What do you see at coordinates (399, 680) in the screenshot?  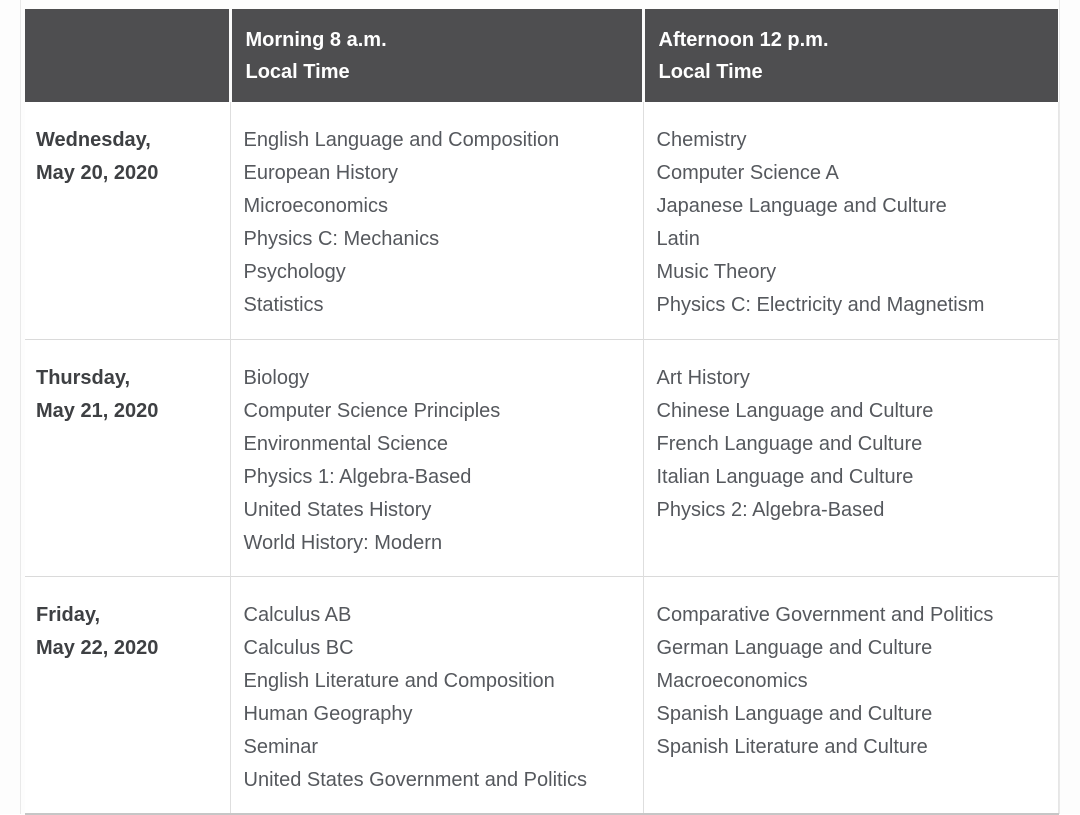 I see `subject-item: English Literature and Composition` at bounding box center [399, 680].